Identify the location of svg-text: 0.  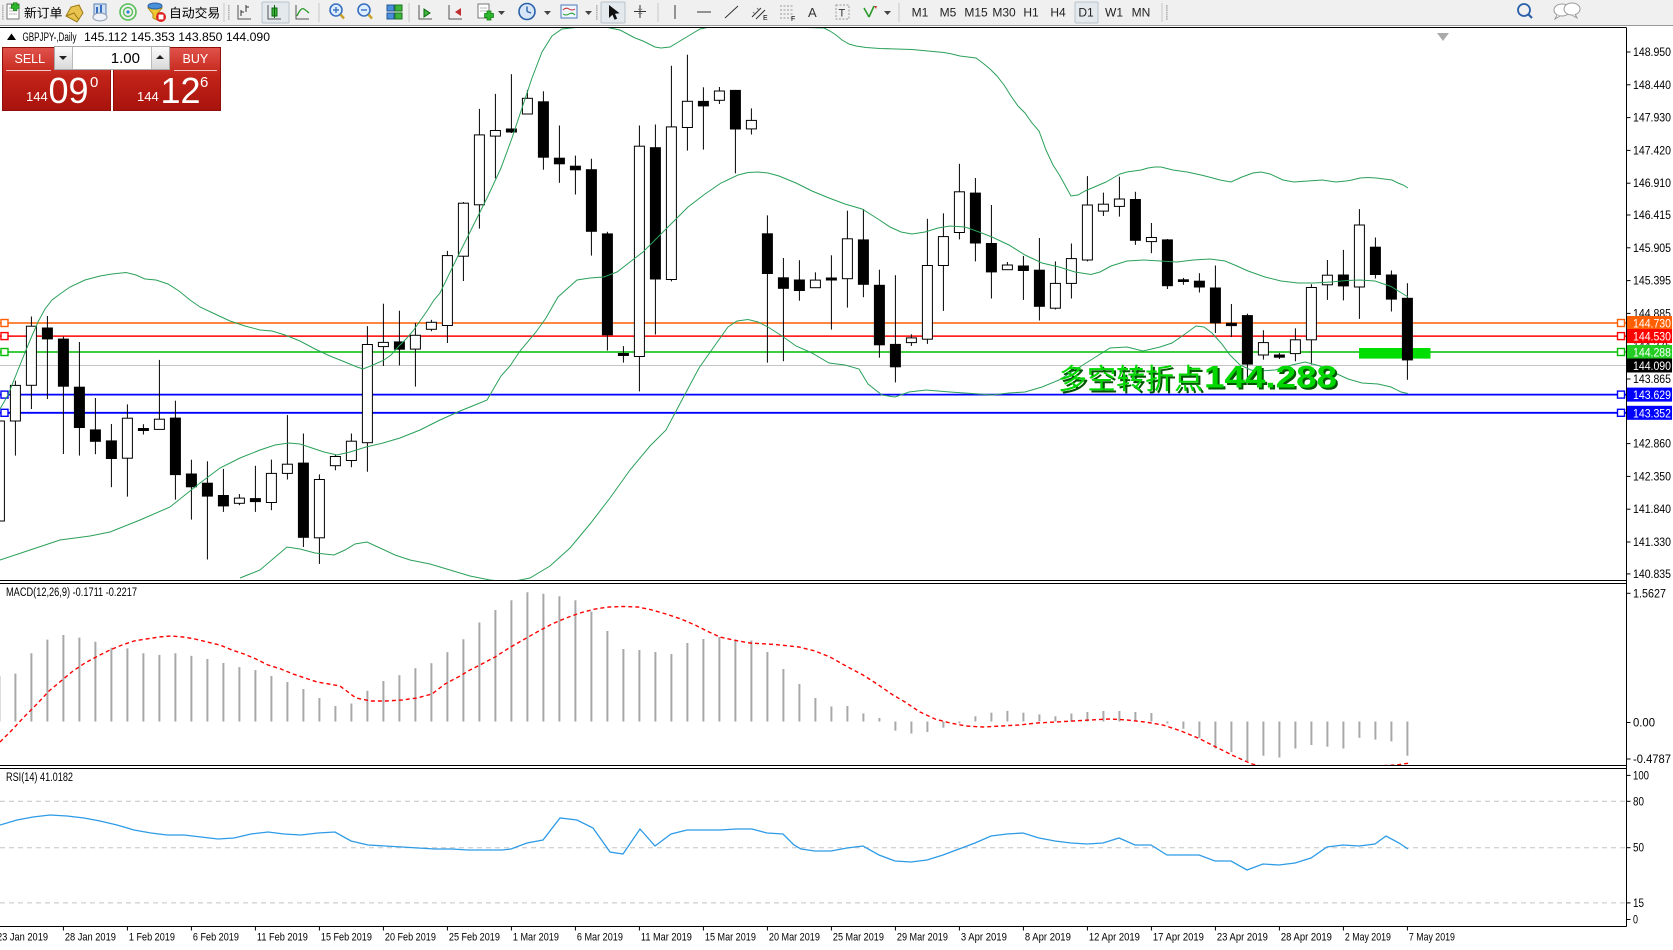
(1635, 921).